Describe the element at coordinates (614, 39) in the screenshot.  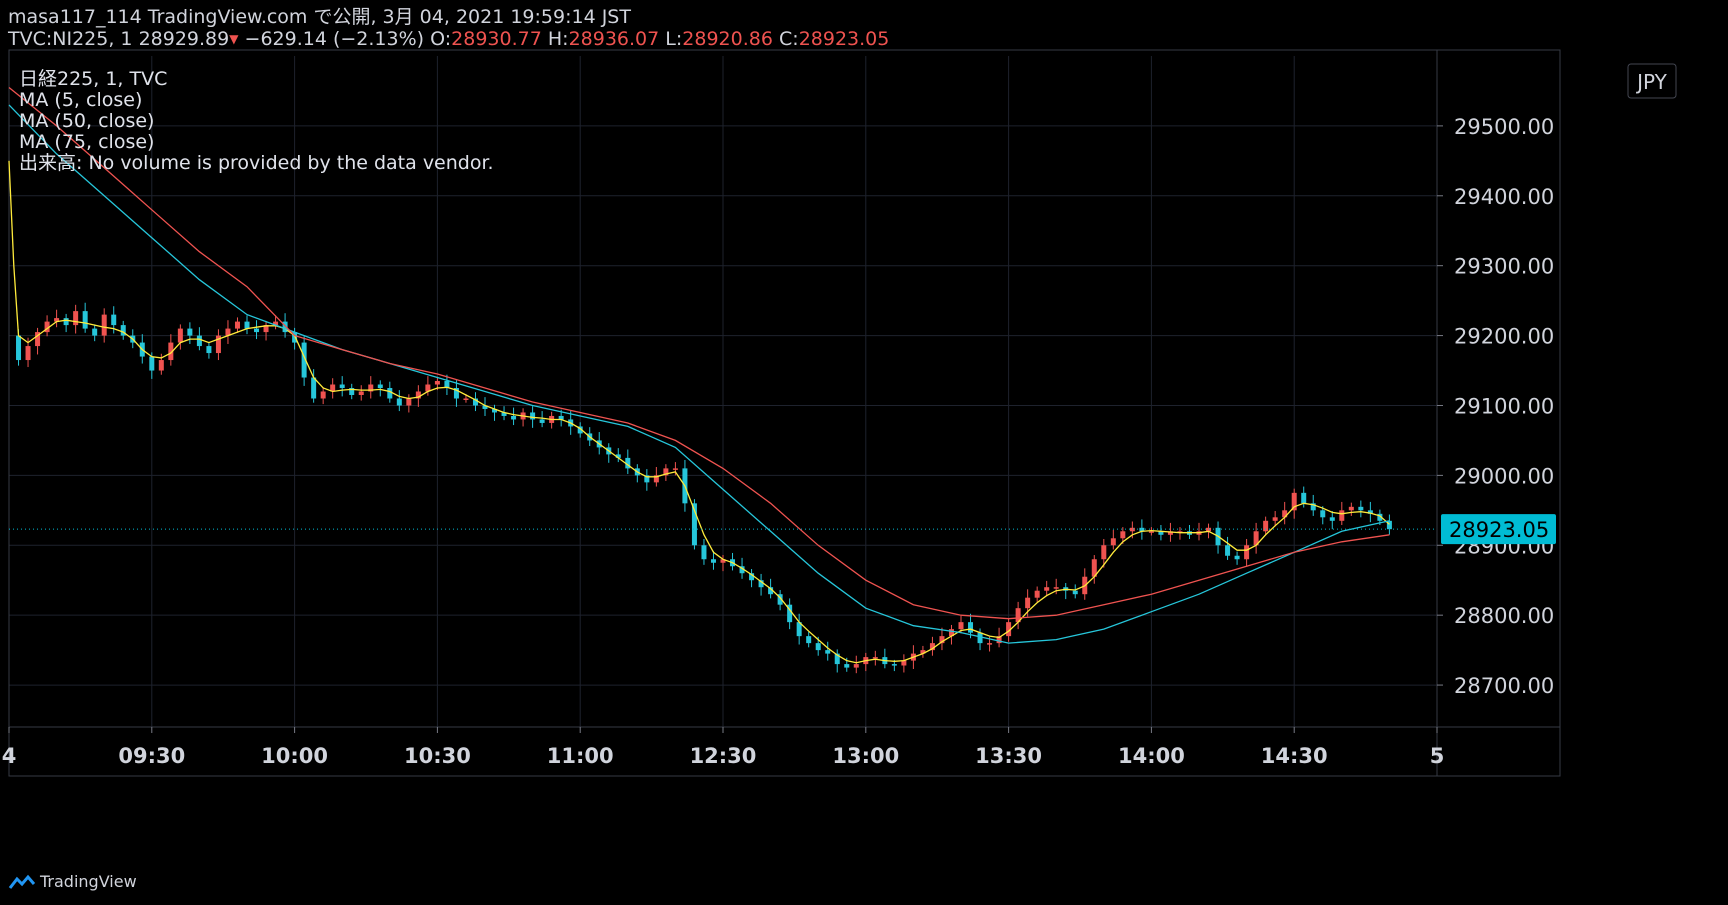
I see `high-value: 28936.07` at that location.